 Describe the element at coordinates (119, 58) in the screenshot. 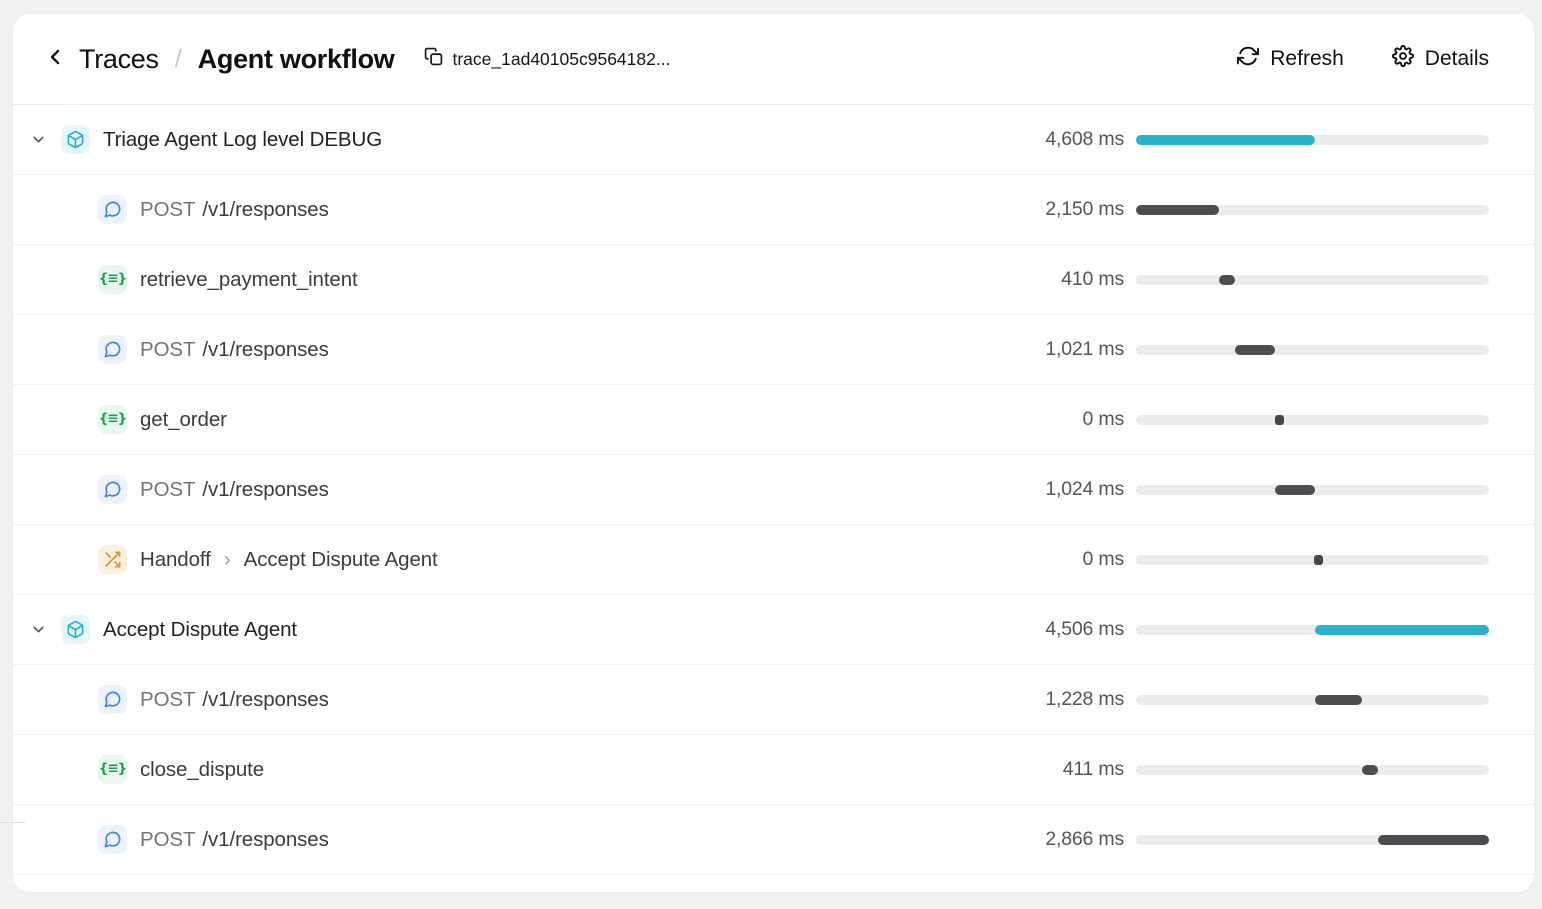

I see `breadcrumb-traces-link: Traces` at that location.